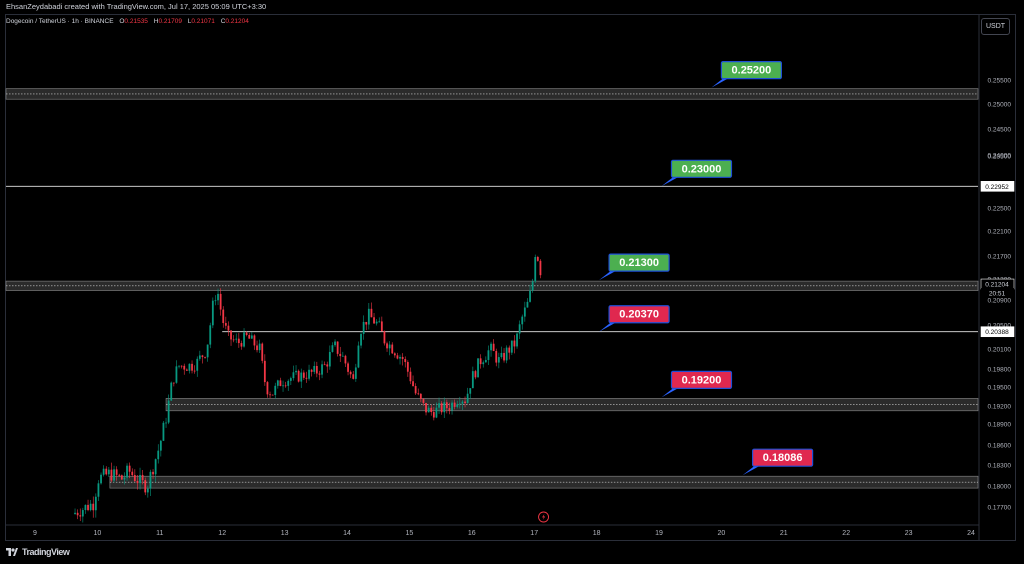 The image size is (1024, 564). Describe the element at coordinates (701, 379) in the screenshot. I see `callout-box-0.19200` at that location.